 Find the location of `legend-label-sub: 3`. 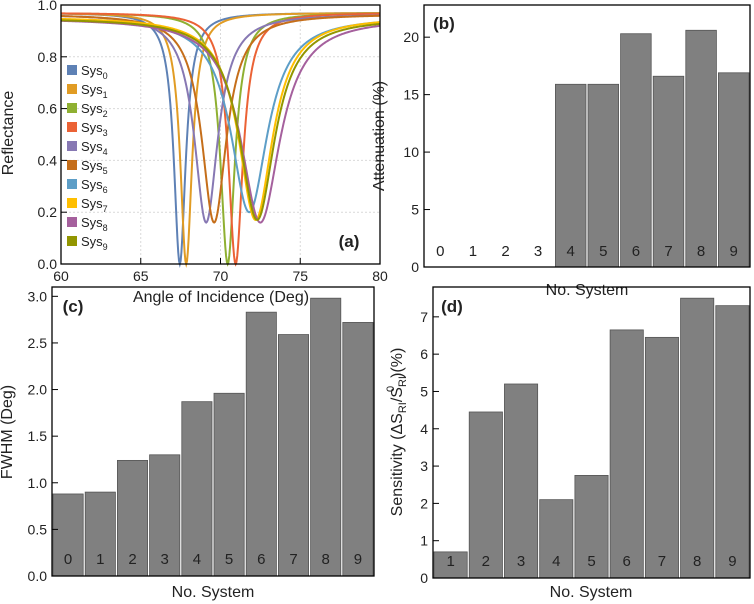

legend-label-sub: 3 is located at coordinates (105, 133).